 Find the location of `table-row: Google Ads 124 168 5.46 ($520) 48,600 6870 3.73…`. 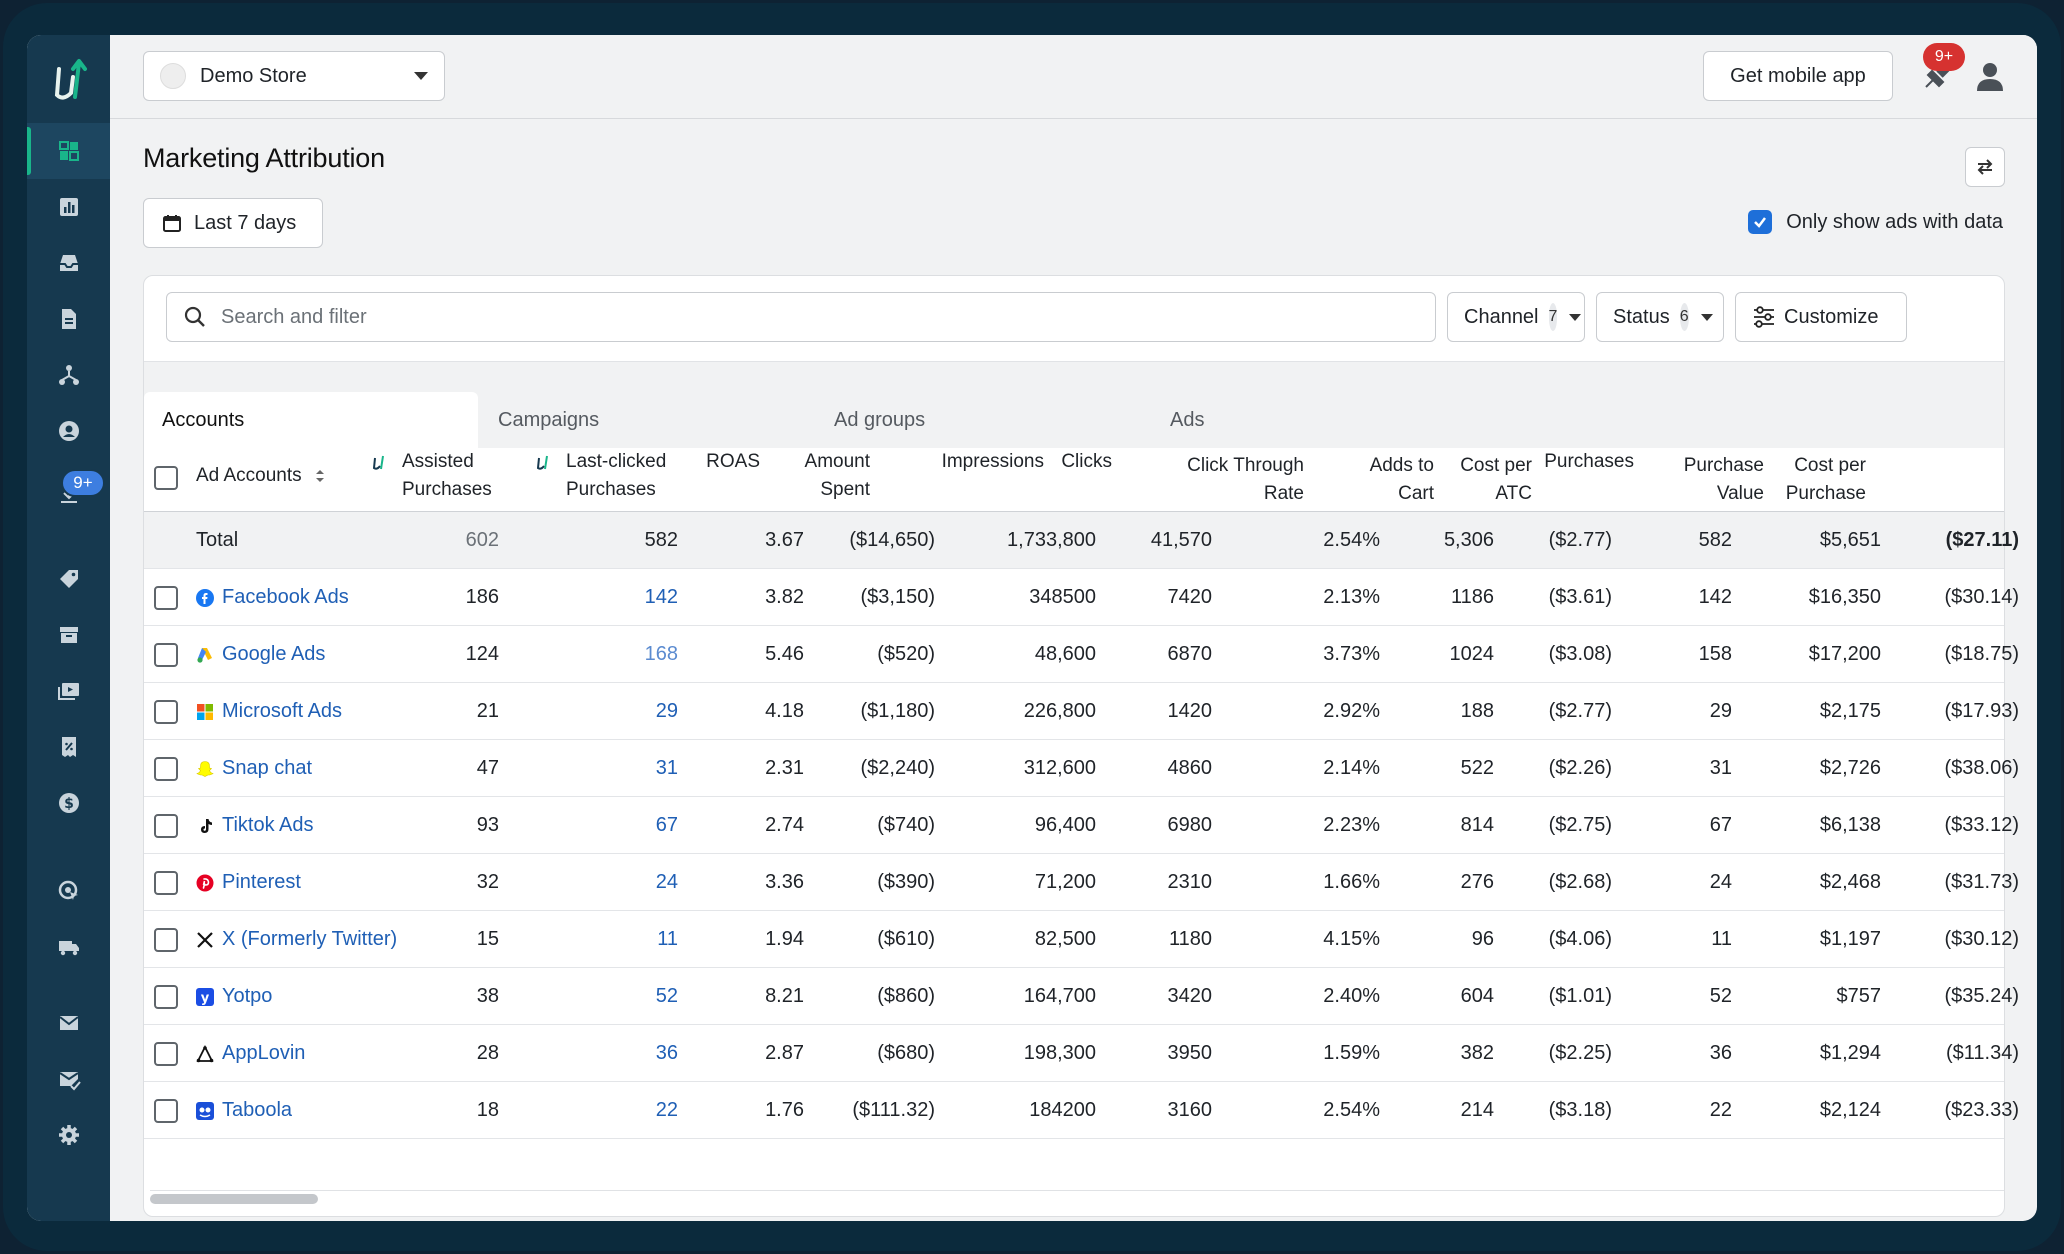

table-row: Google Ads 124 168 5.46 ($520) 48,600 6870 3.73… is located at coordinates (1081, 654).